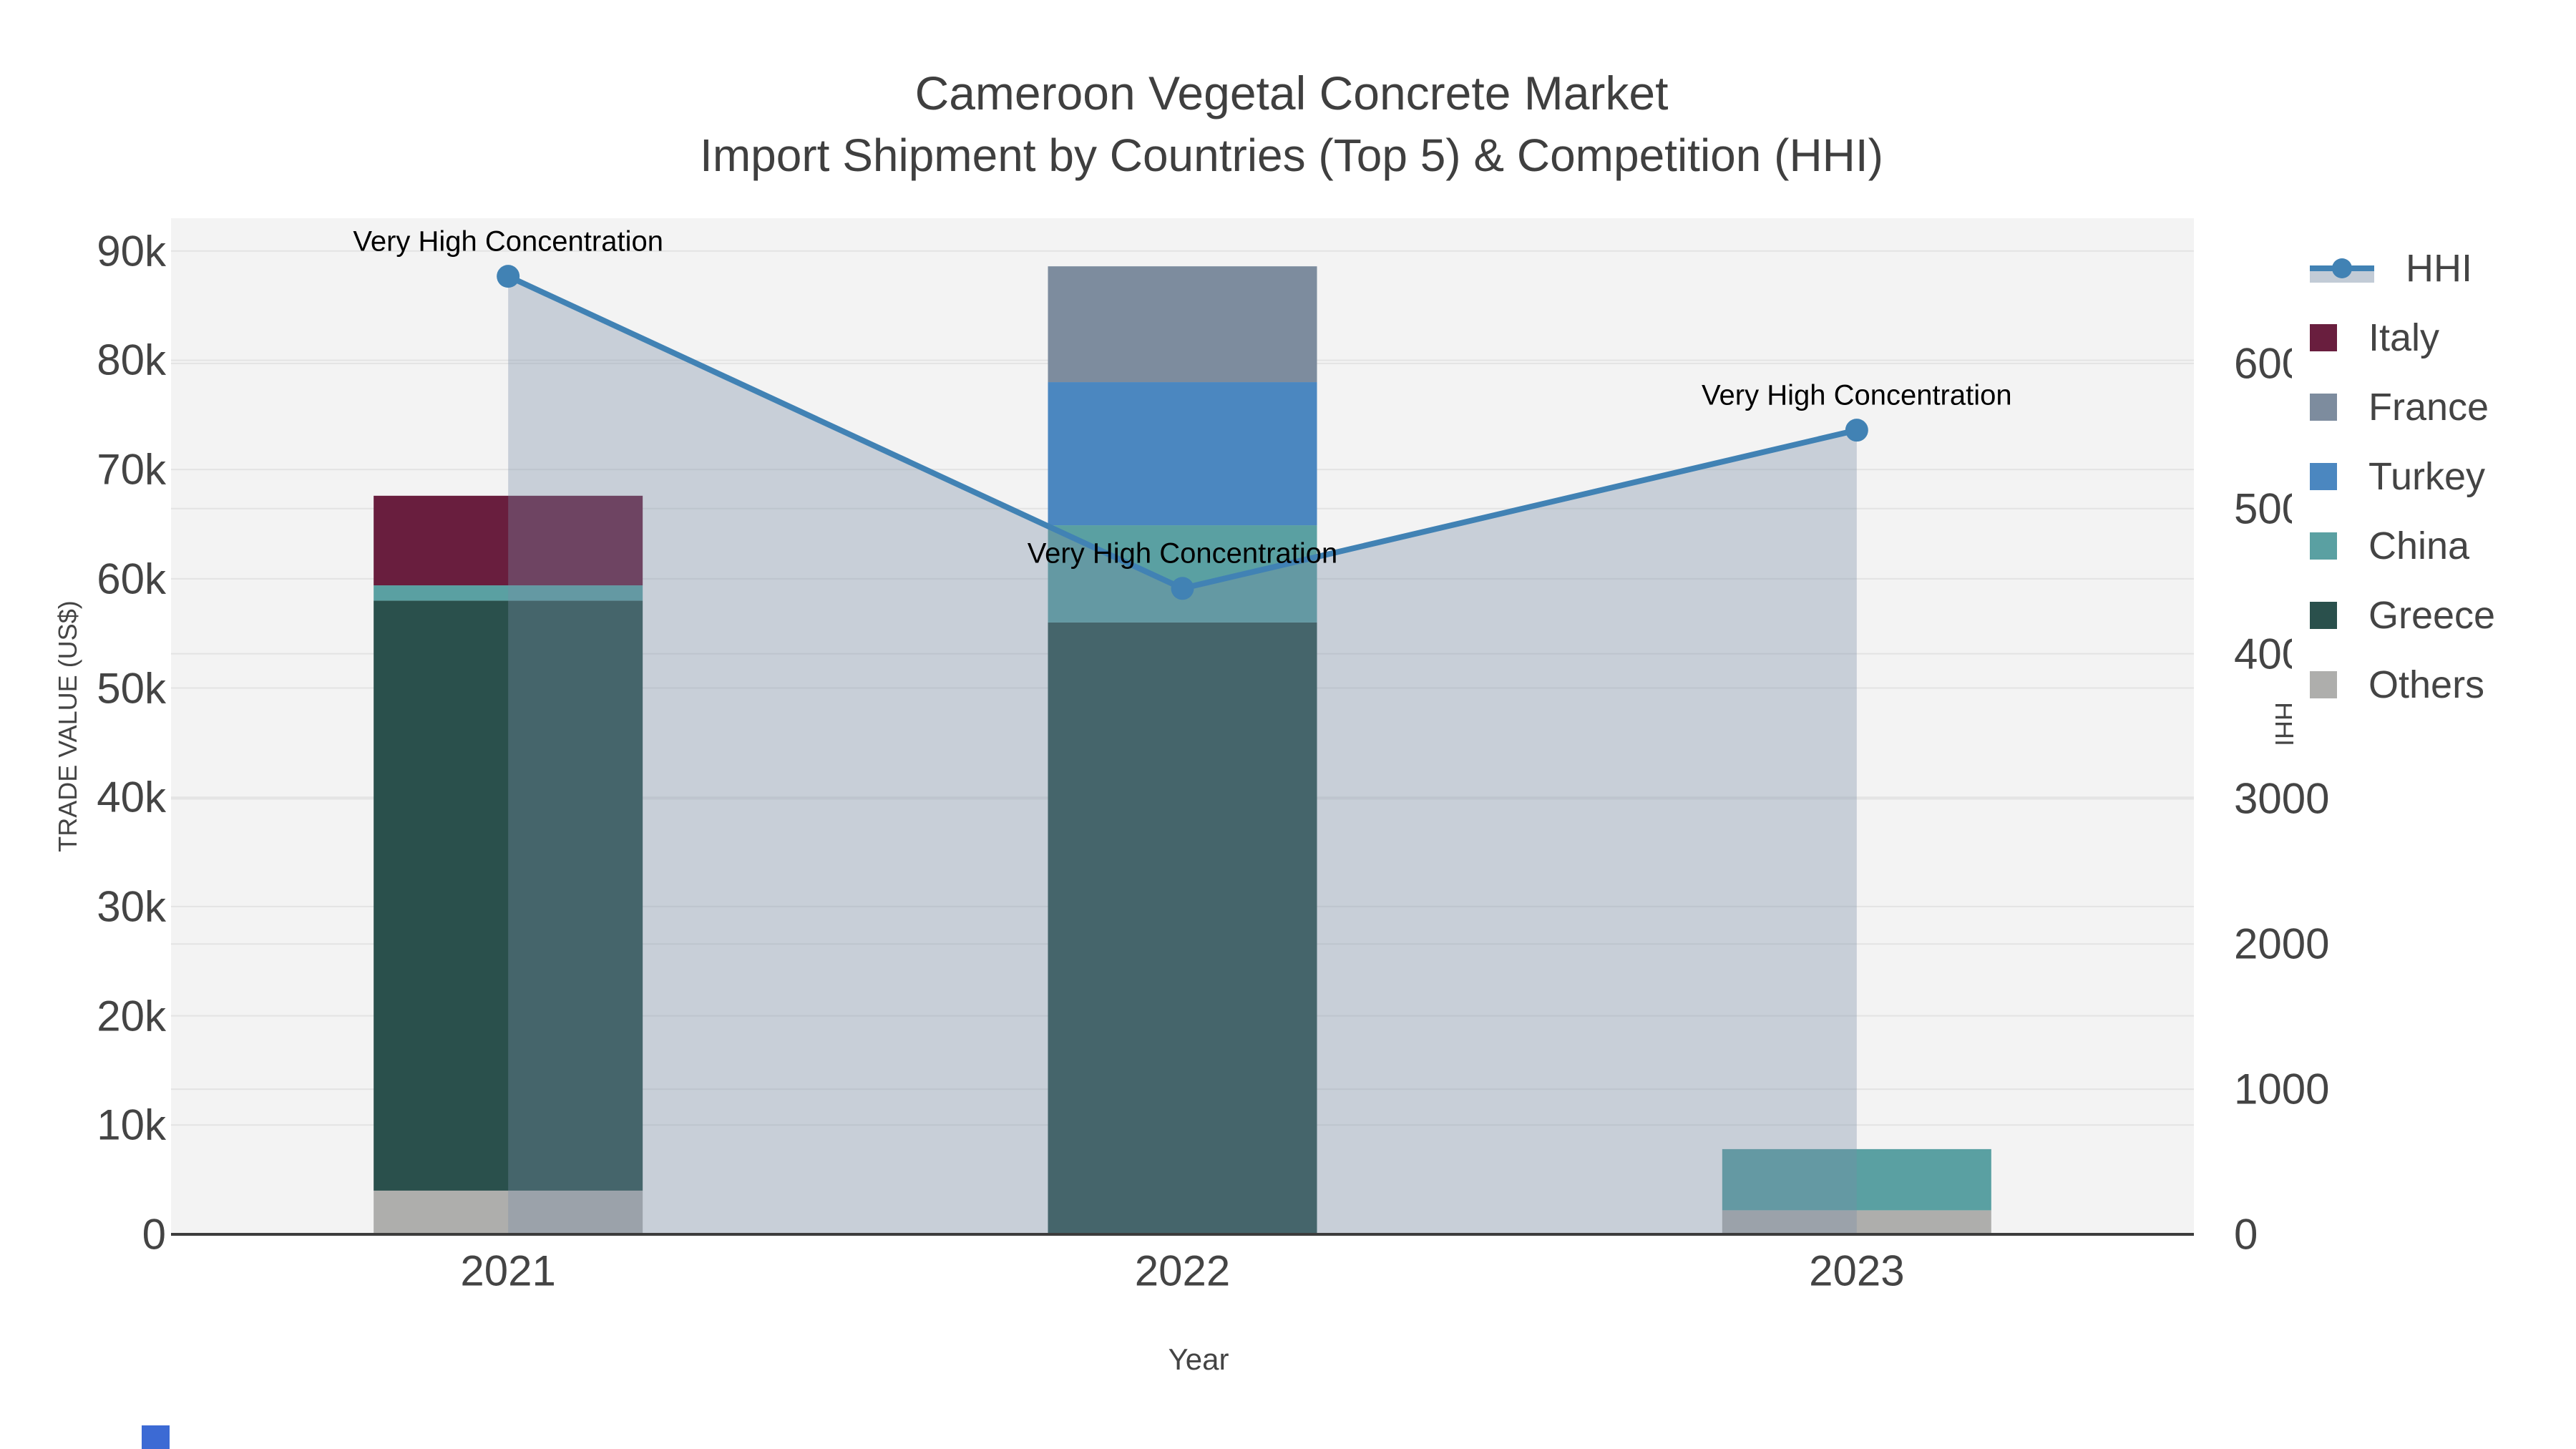 The height and width of the screenshot is (1449, 2576). What do you see at coordinates (2342, 268) in the screenshot?
I see `hhi-line-swatch` at bounding box center [2342, 268].